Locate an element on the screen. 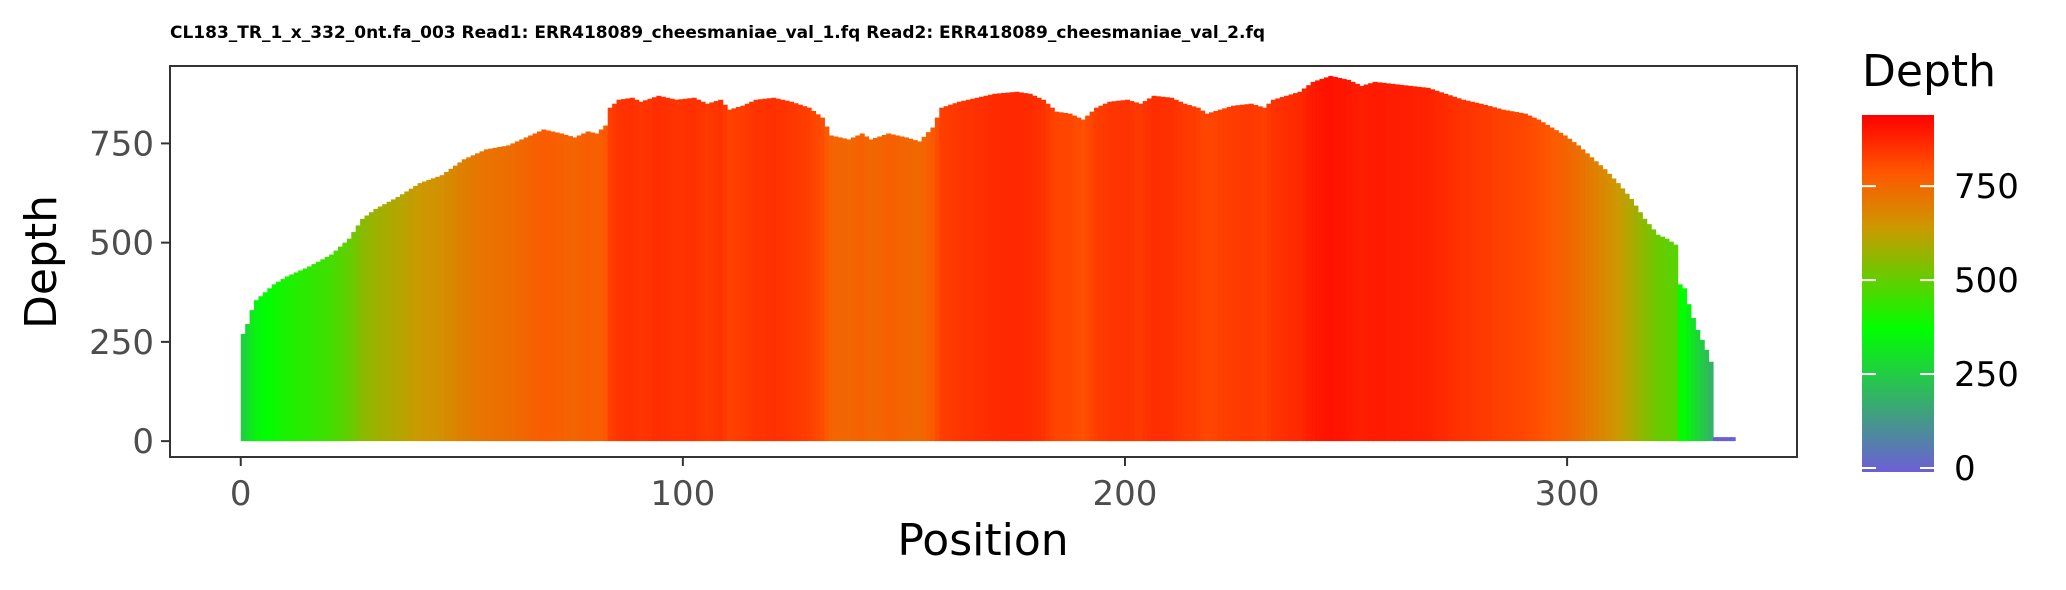 This screenshot has width=2066, height=590. legend-tick-label: 250 is located at coordinates (1986, 375).